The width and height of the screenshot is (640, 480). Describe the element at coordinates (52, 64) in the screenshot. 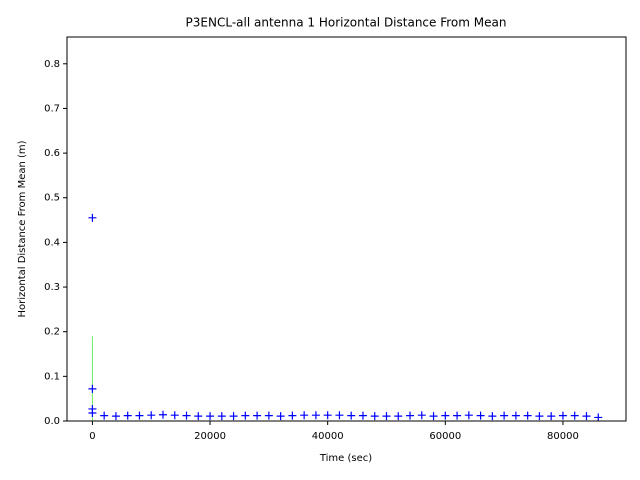

I see `y-tick-label: 0.8` at that location.